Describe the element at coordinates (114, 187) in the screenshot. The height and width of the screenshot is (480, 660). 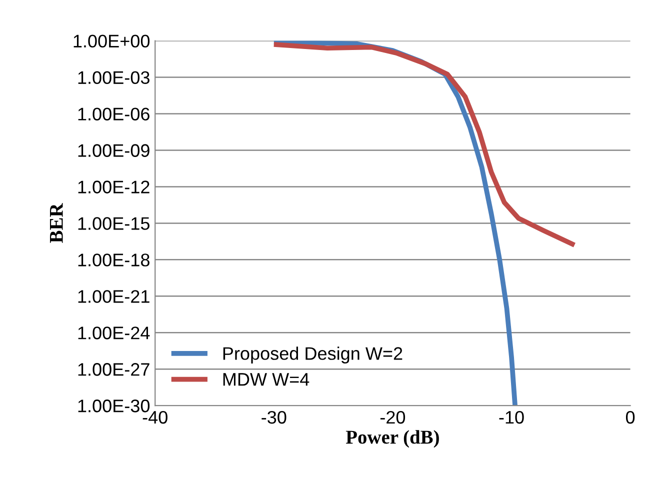
I see `y-tick-label: 1.00E-12` at that location.